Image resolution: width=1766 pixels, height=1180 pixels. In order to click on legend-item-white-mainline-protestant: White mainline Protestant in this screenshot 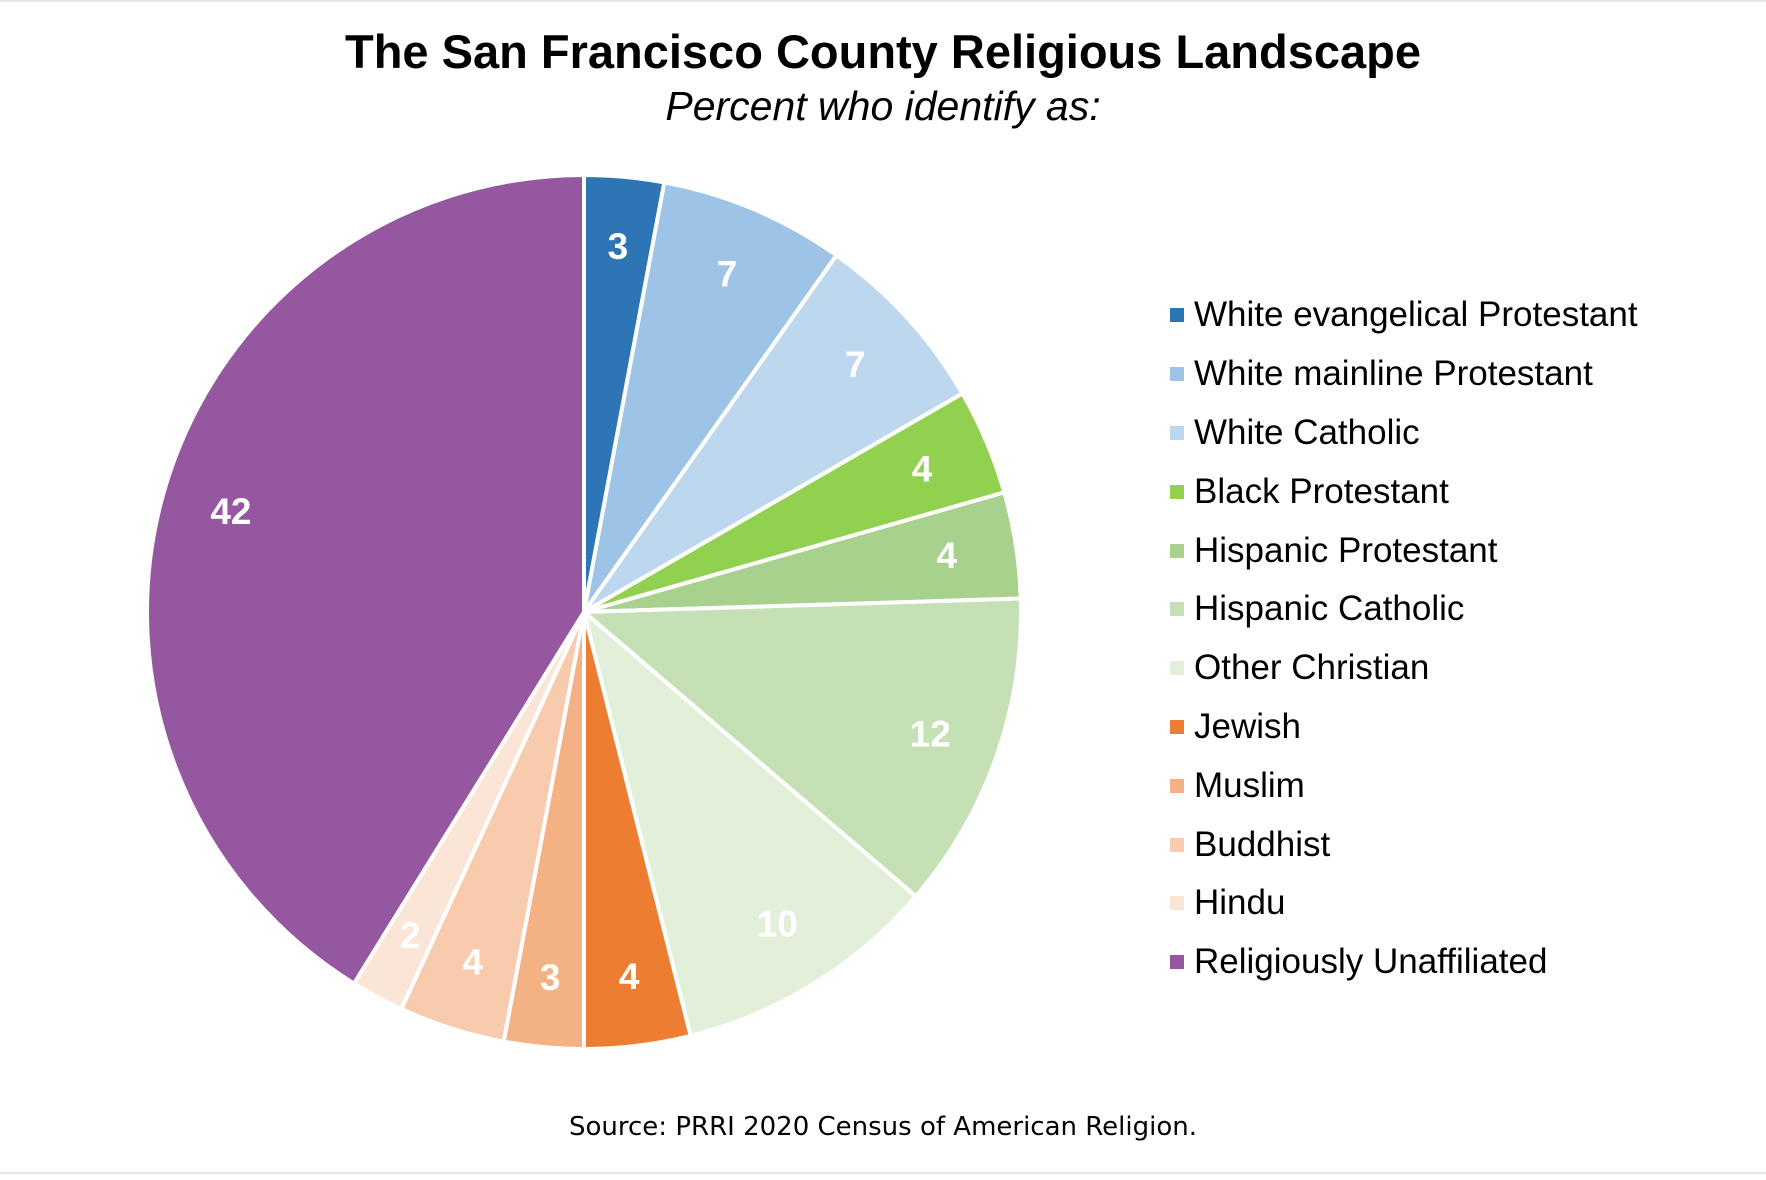, I will do `click(1404, 374)`.